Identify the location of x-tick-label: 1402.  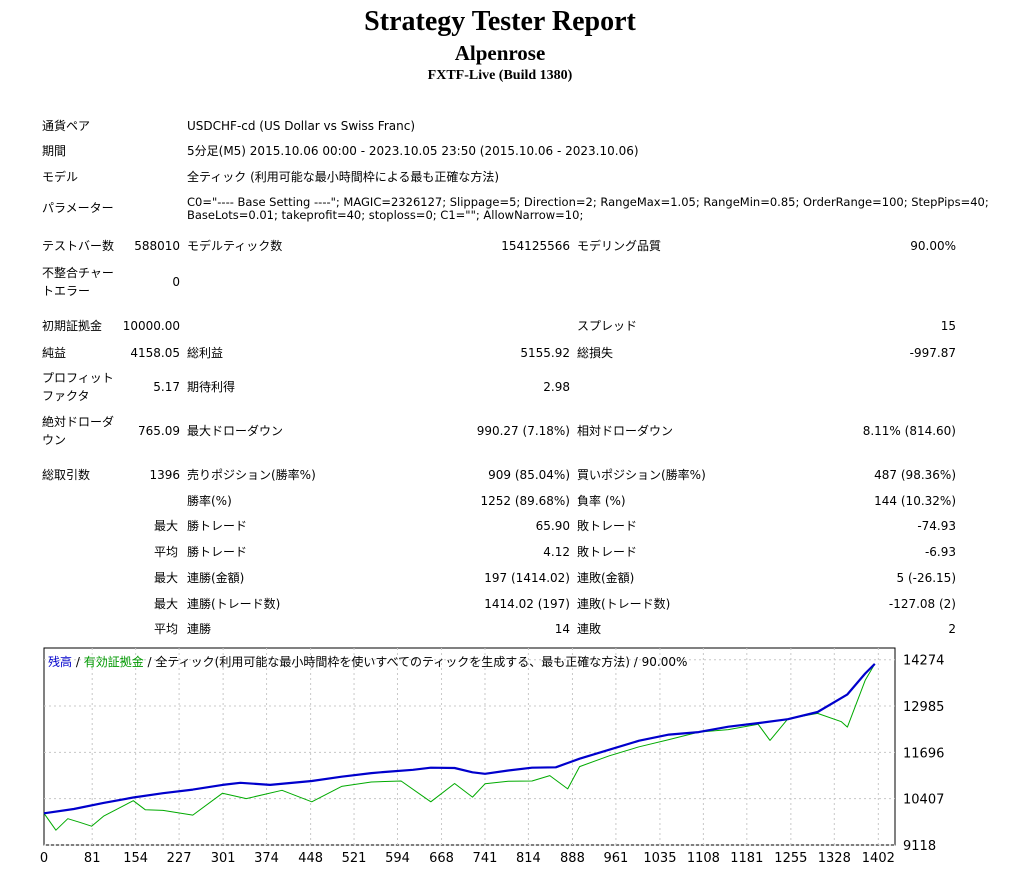
(878, 858).